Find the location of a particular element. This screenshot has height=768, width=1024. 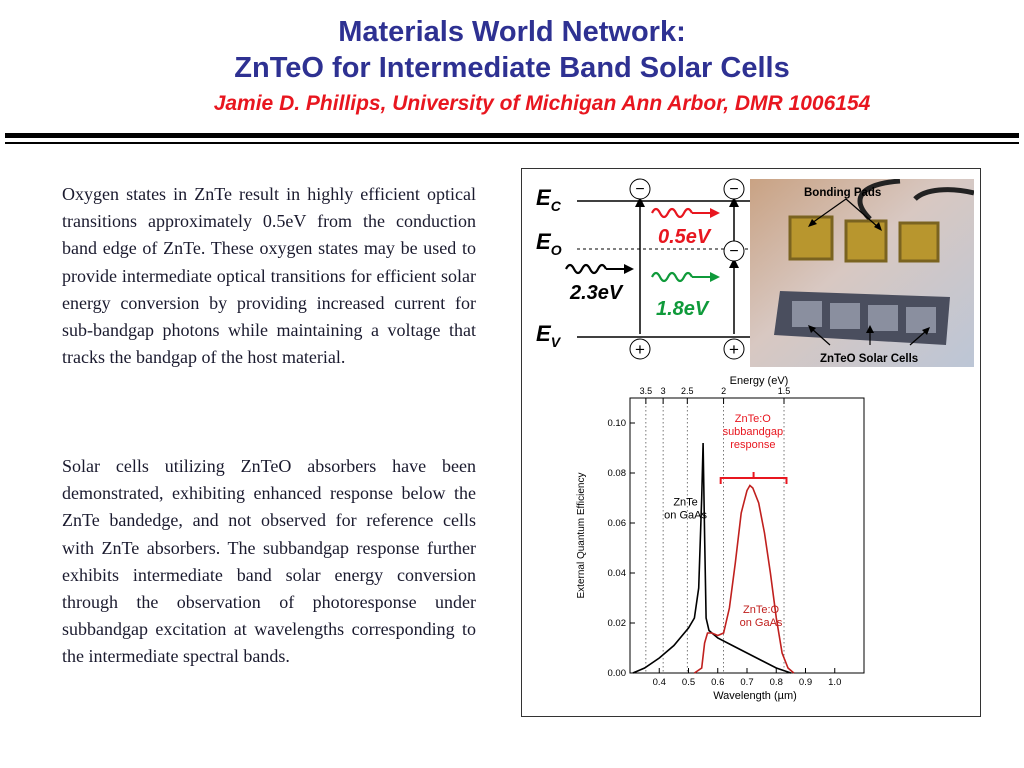

photon-green is located at coordinates (672, 277).